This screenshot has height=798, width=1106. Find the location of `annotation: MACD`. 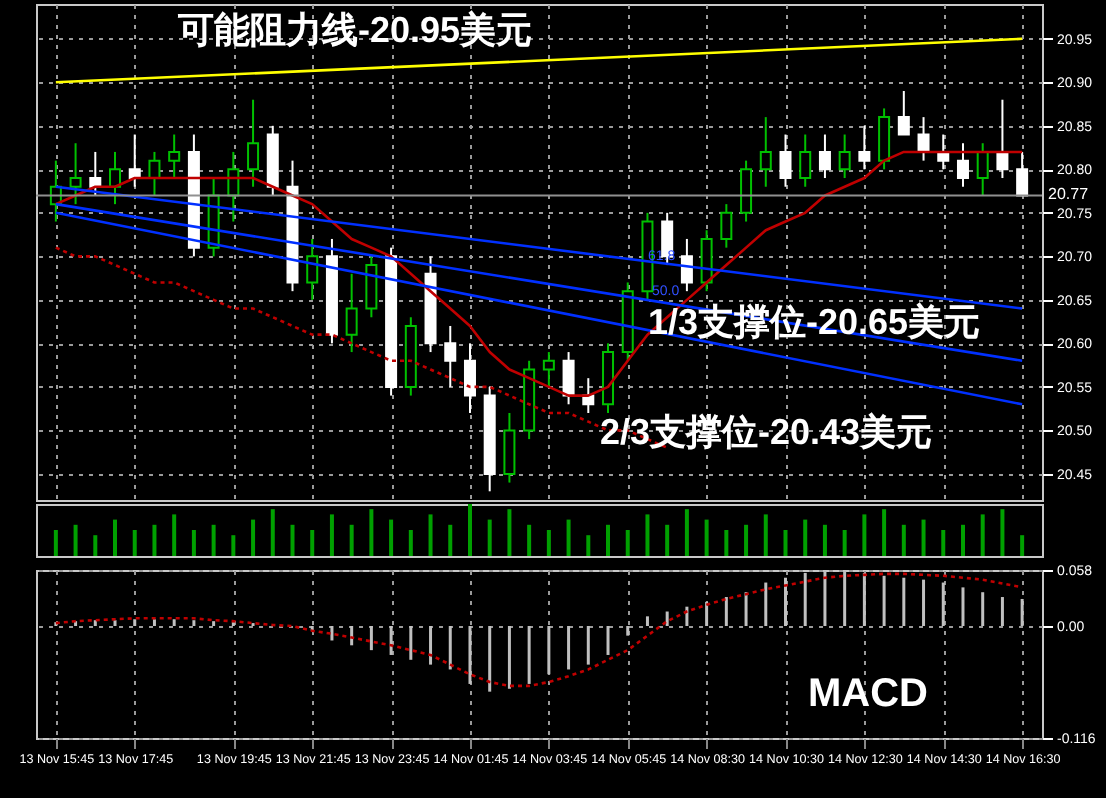

annotation: MACD is located at coordinates (868, 694).